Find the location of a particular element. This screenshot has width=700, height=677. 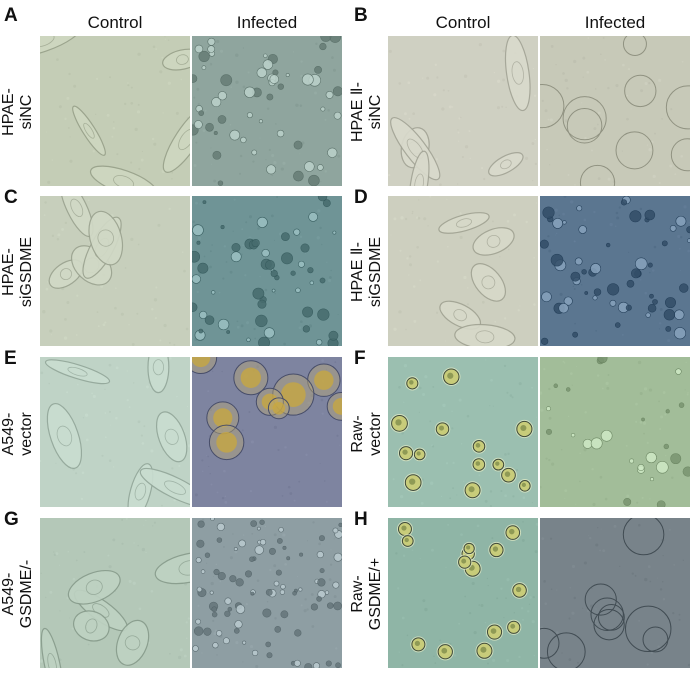

micrograph-e-infected is located at coordinates (267, 432).